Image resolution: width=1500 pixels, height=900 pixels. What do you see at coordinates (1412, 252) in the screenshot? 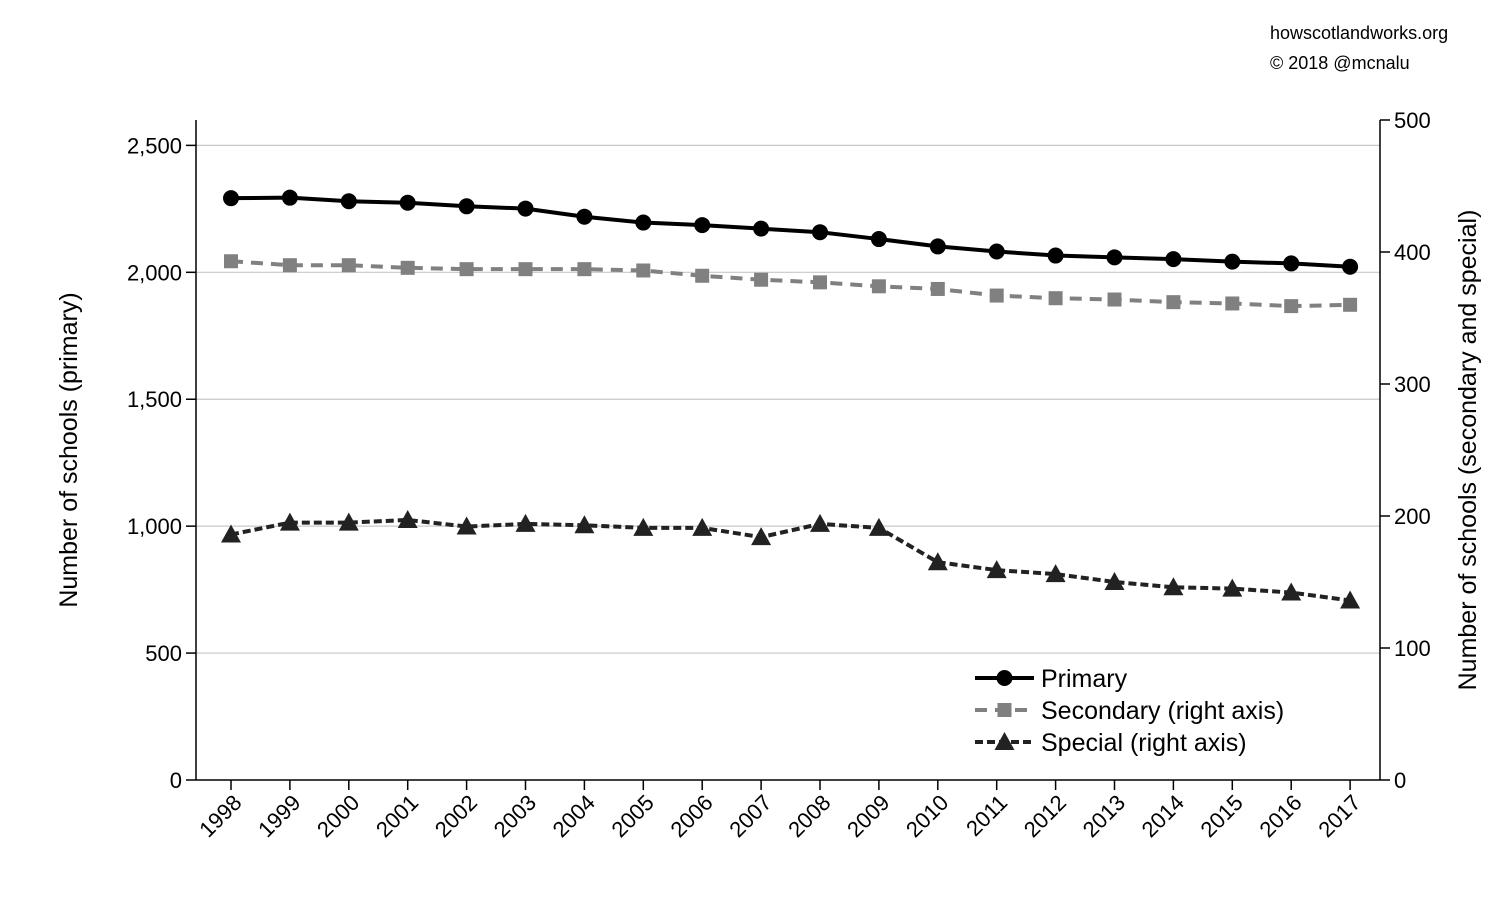
I see `right-tick-label: 400` at bounding box center [1412, 252].